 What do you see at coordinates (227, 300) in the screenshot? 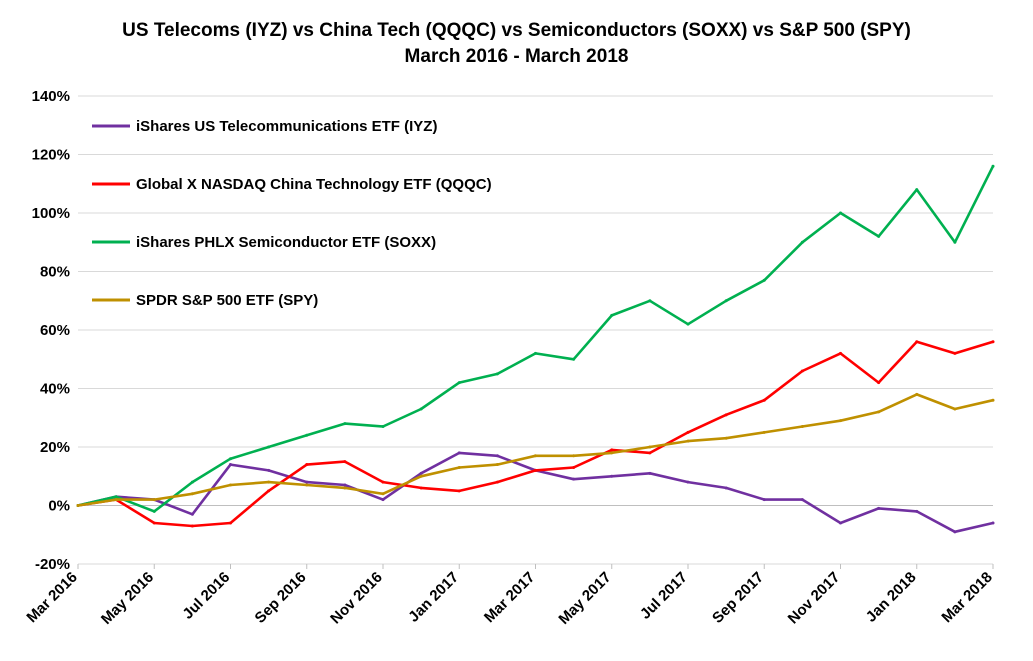
I see `legend-label: SPDR S&P 500 ETF (SPY)` at bounding box center [227, 300].